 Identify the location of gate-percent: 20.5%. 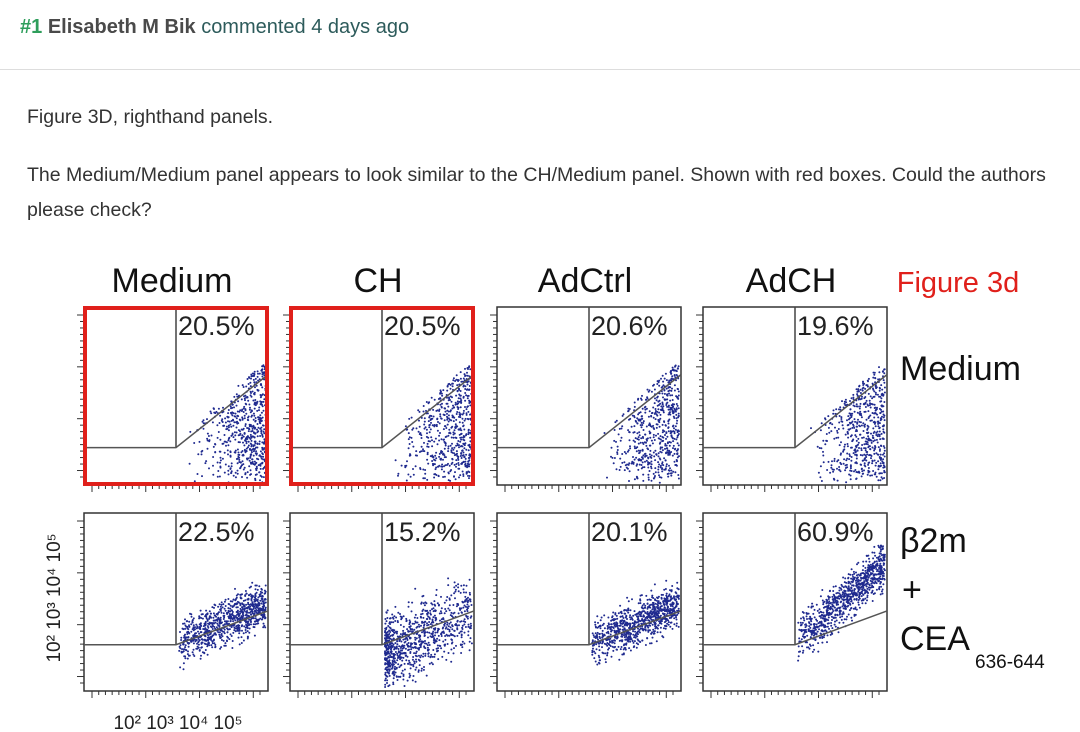
(422, 326).